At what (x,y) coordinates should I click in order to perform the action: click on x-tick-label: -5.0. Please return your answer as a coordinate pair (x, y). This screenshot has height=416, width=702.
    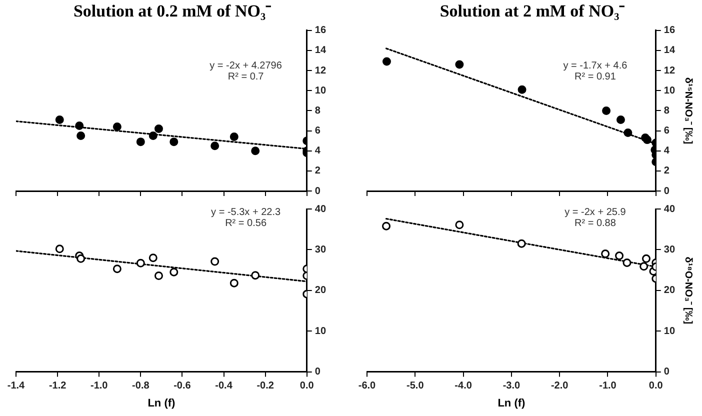
    Looking at the image, I should click on (415, 386).